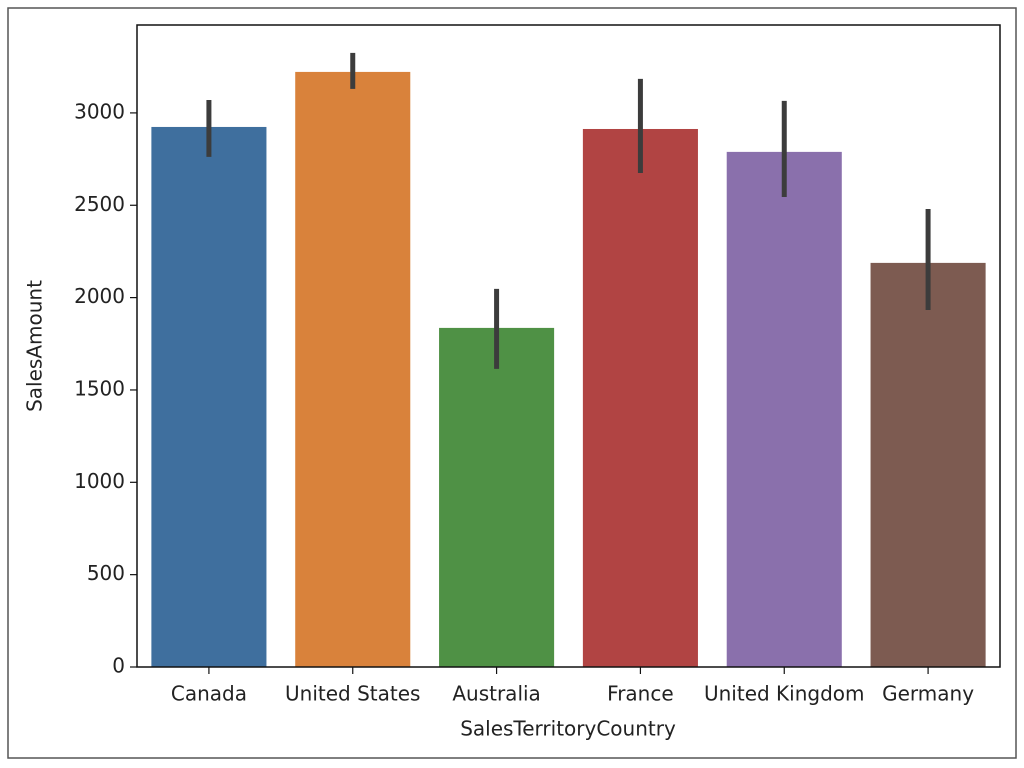 This screenshot has height=768, width=1024. What do you see at coordinates (568, 729) in the screenshot?
I see `x-axis-label: SalesTerritoryCountry` at bounding box center [568, 729].